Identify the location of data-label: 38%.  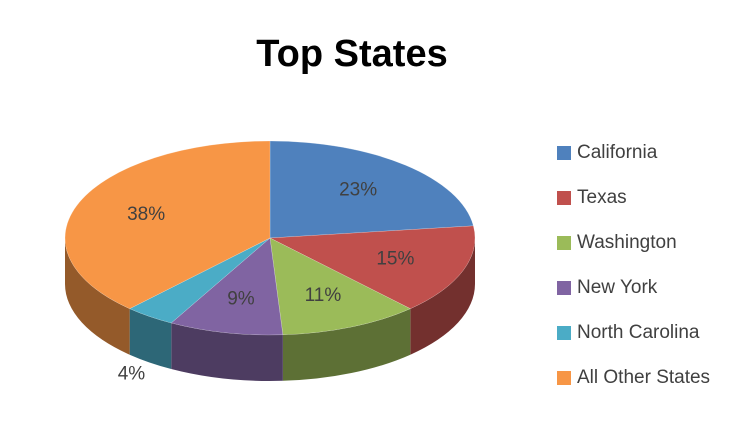
(146, 214).